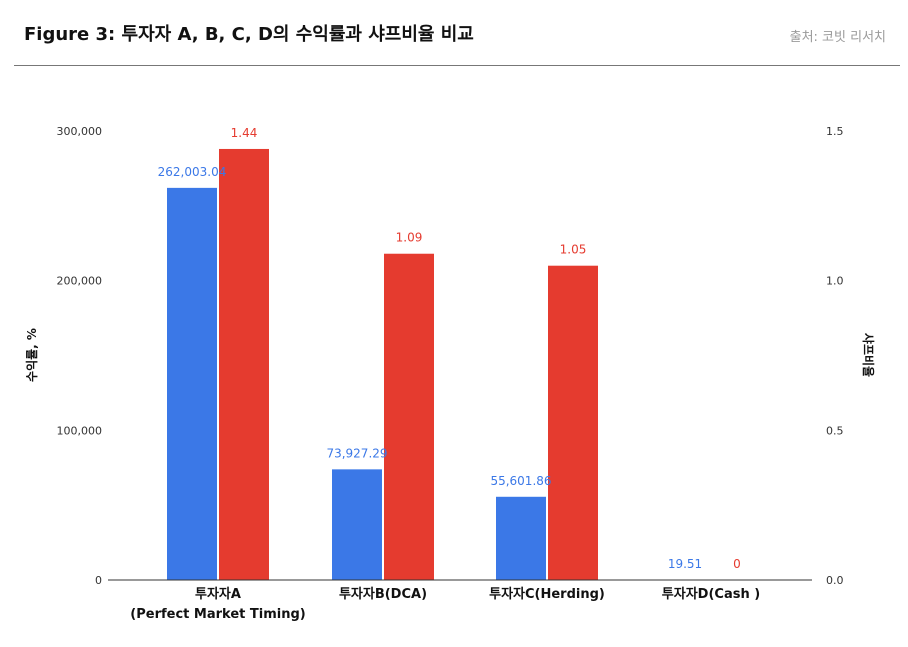 Image resolution: width=908 pixels, height=647 pixels. Describe the element at coordinates (98, 580) in the screenshot. I see `y-left-tick-label: 0` at that location.